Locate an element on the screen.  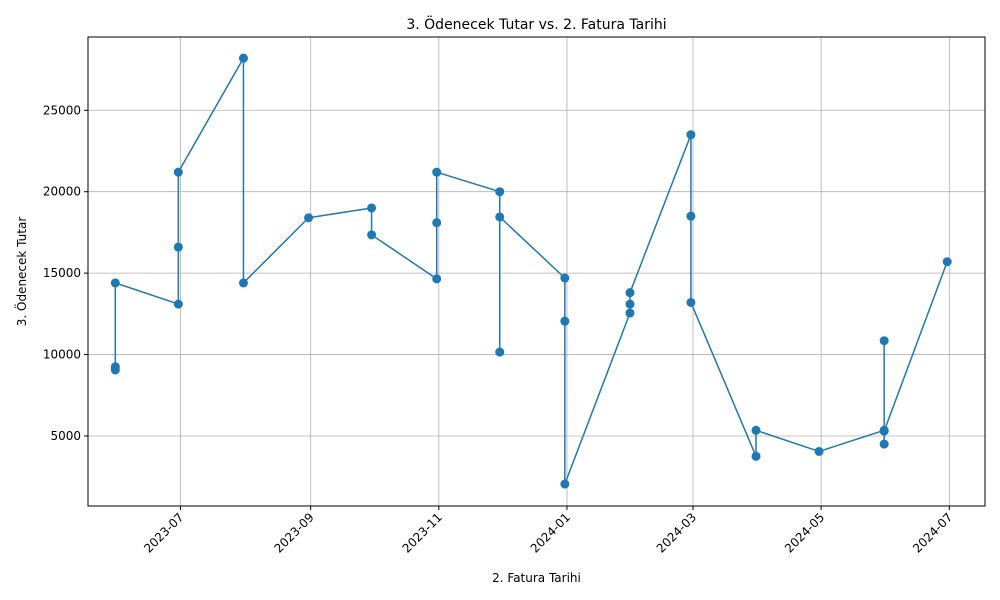
y-tick-label: 5000 is located at coordinates (65, 436).